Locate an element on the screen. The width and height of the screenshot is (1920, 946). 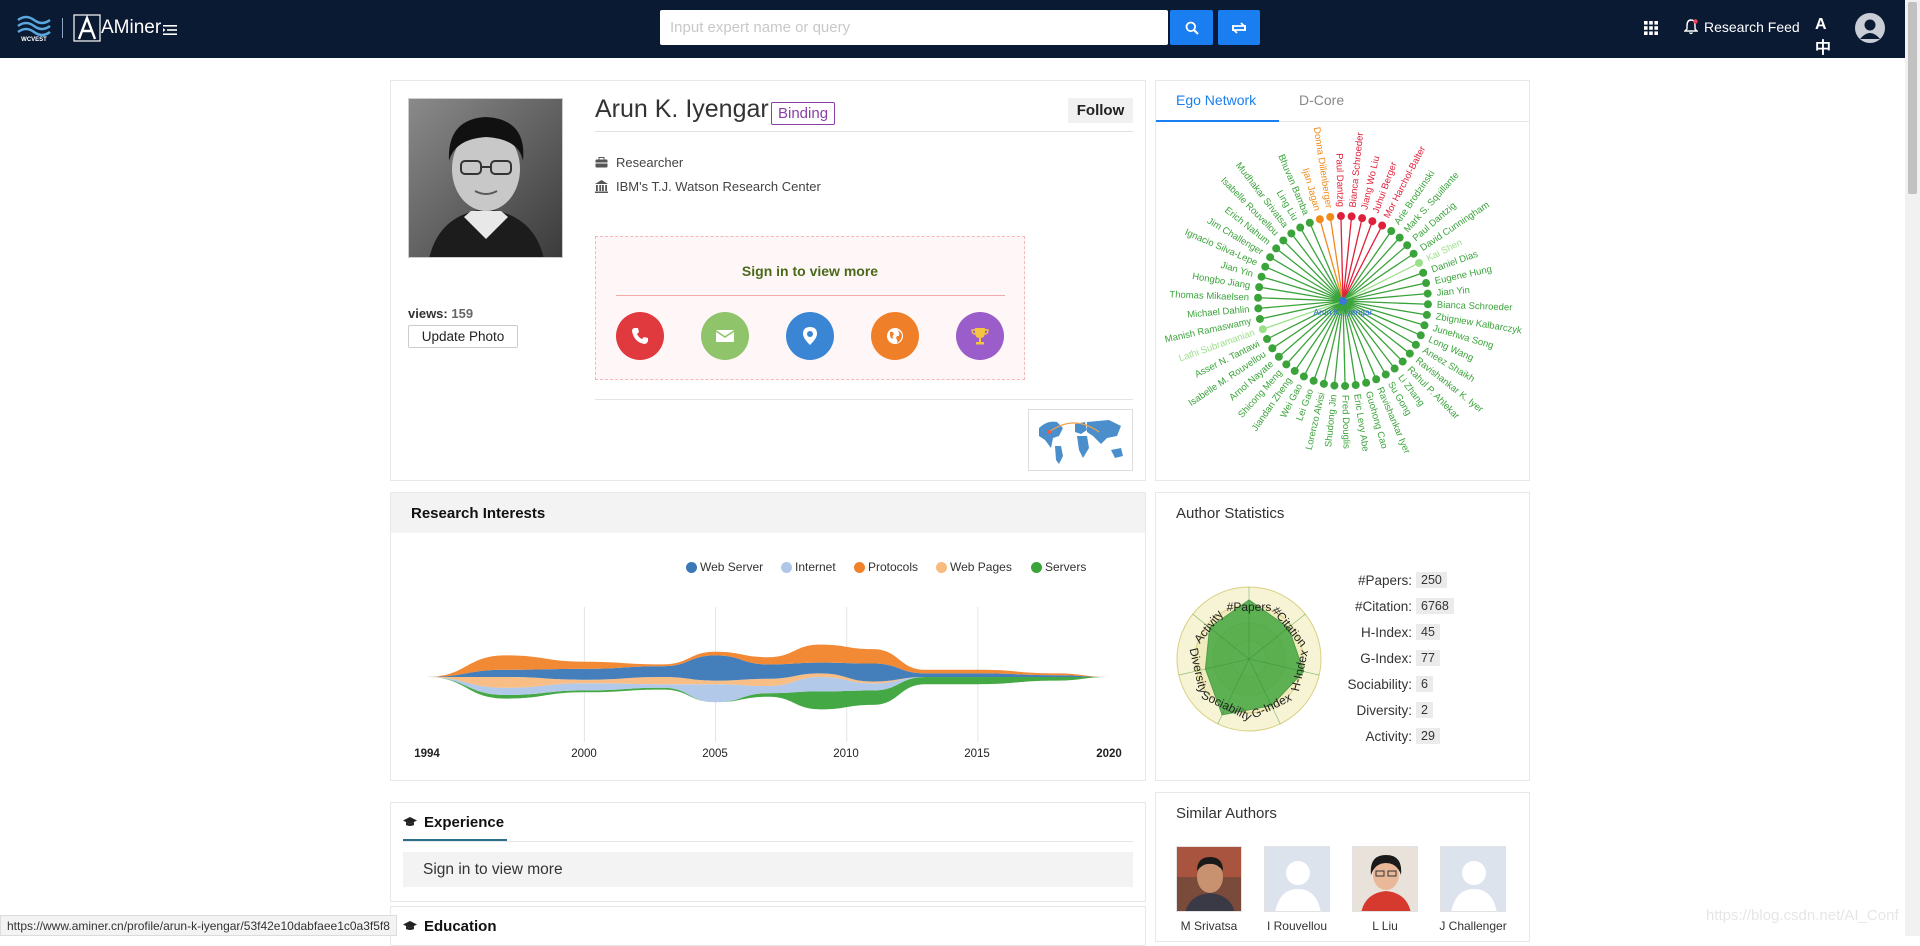
signin-prompt: Sign in to view more is located at coordinates (810, 271).